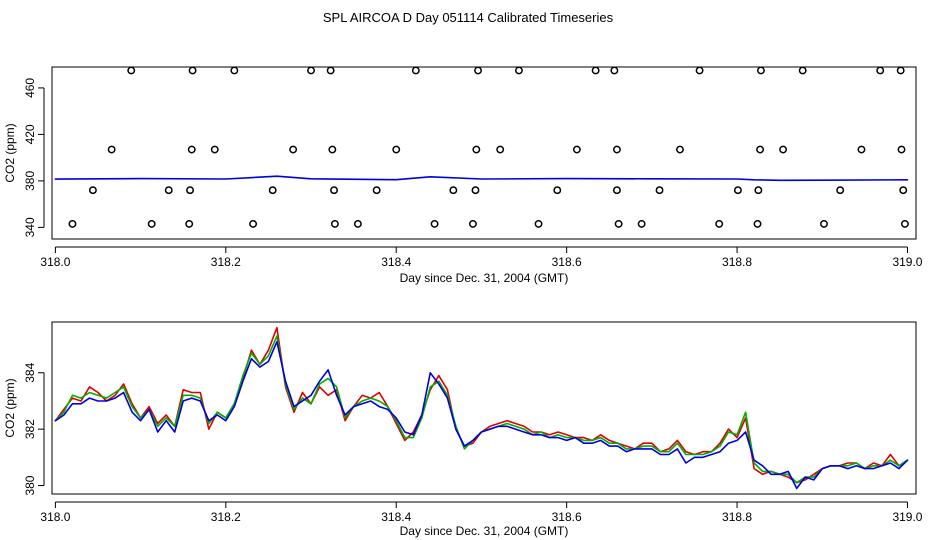 This screenshot has width=936, height=540. What do you see at coordinates (10, 152) in the screenshot?
I see `upper-y-axis-label: CO2 (ppm)` at bounding box center [10, 152].